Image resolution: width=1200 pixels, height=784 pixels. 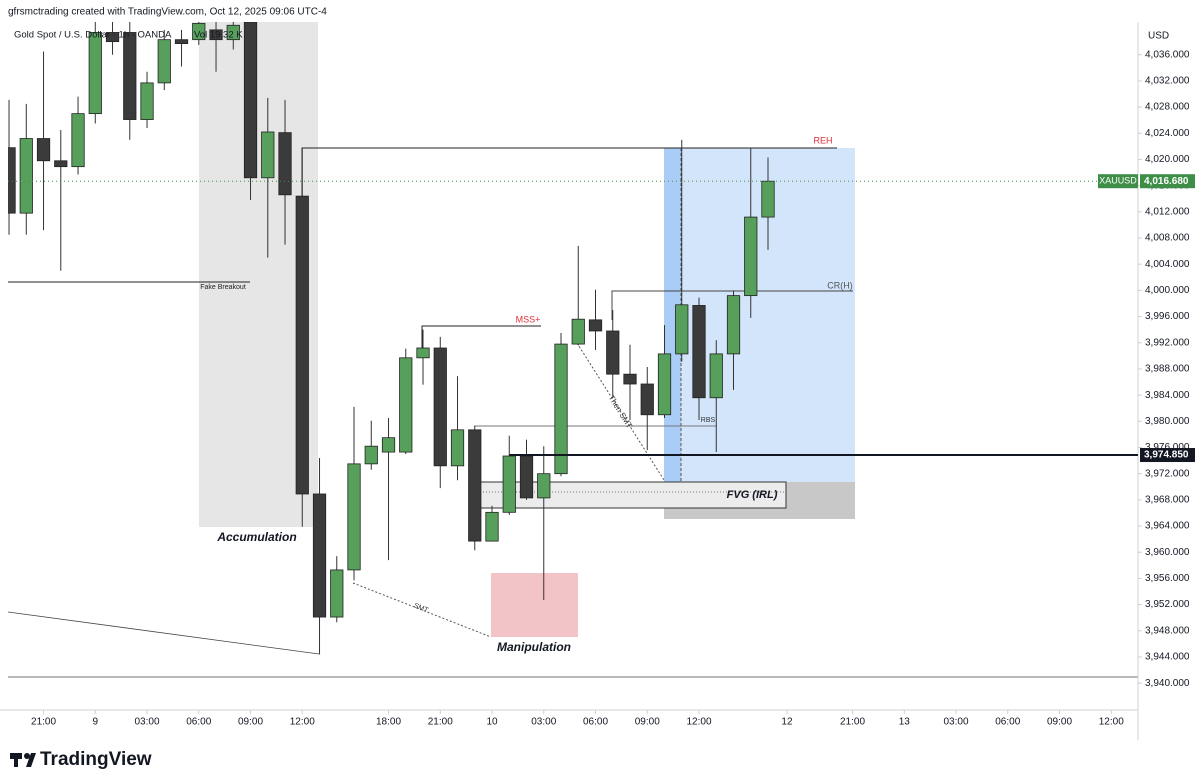 What do you see at coordinates (1167, 657) in the screenshot?
I see `y-tick-label: 3,944.000` at bounding box center [1167, 657].